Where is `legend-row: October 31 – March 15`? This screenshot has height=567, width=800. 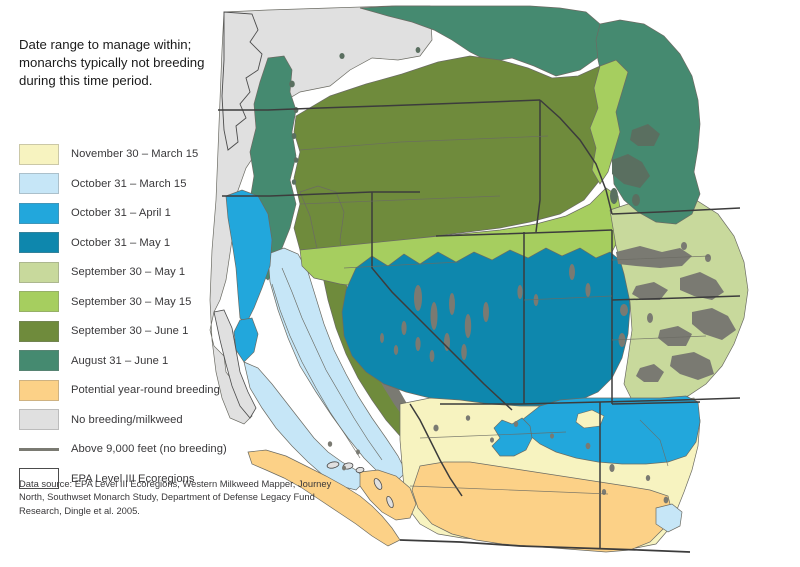 legend-row: October 31 – March 15 is located at coordinates (126, 184).